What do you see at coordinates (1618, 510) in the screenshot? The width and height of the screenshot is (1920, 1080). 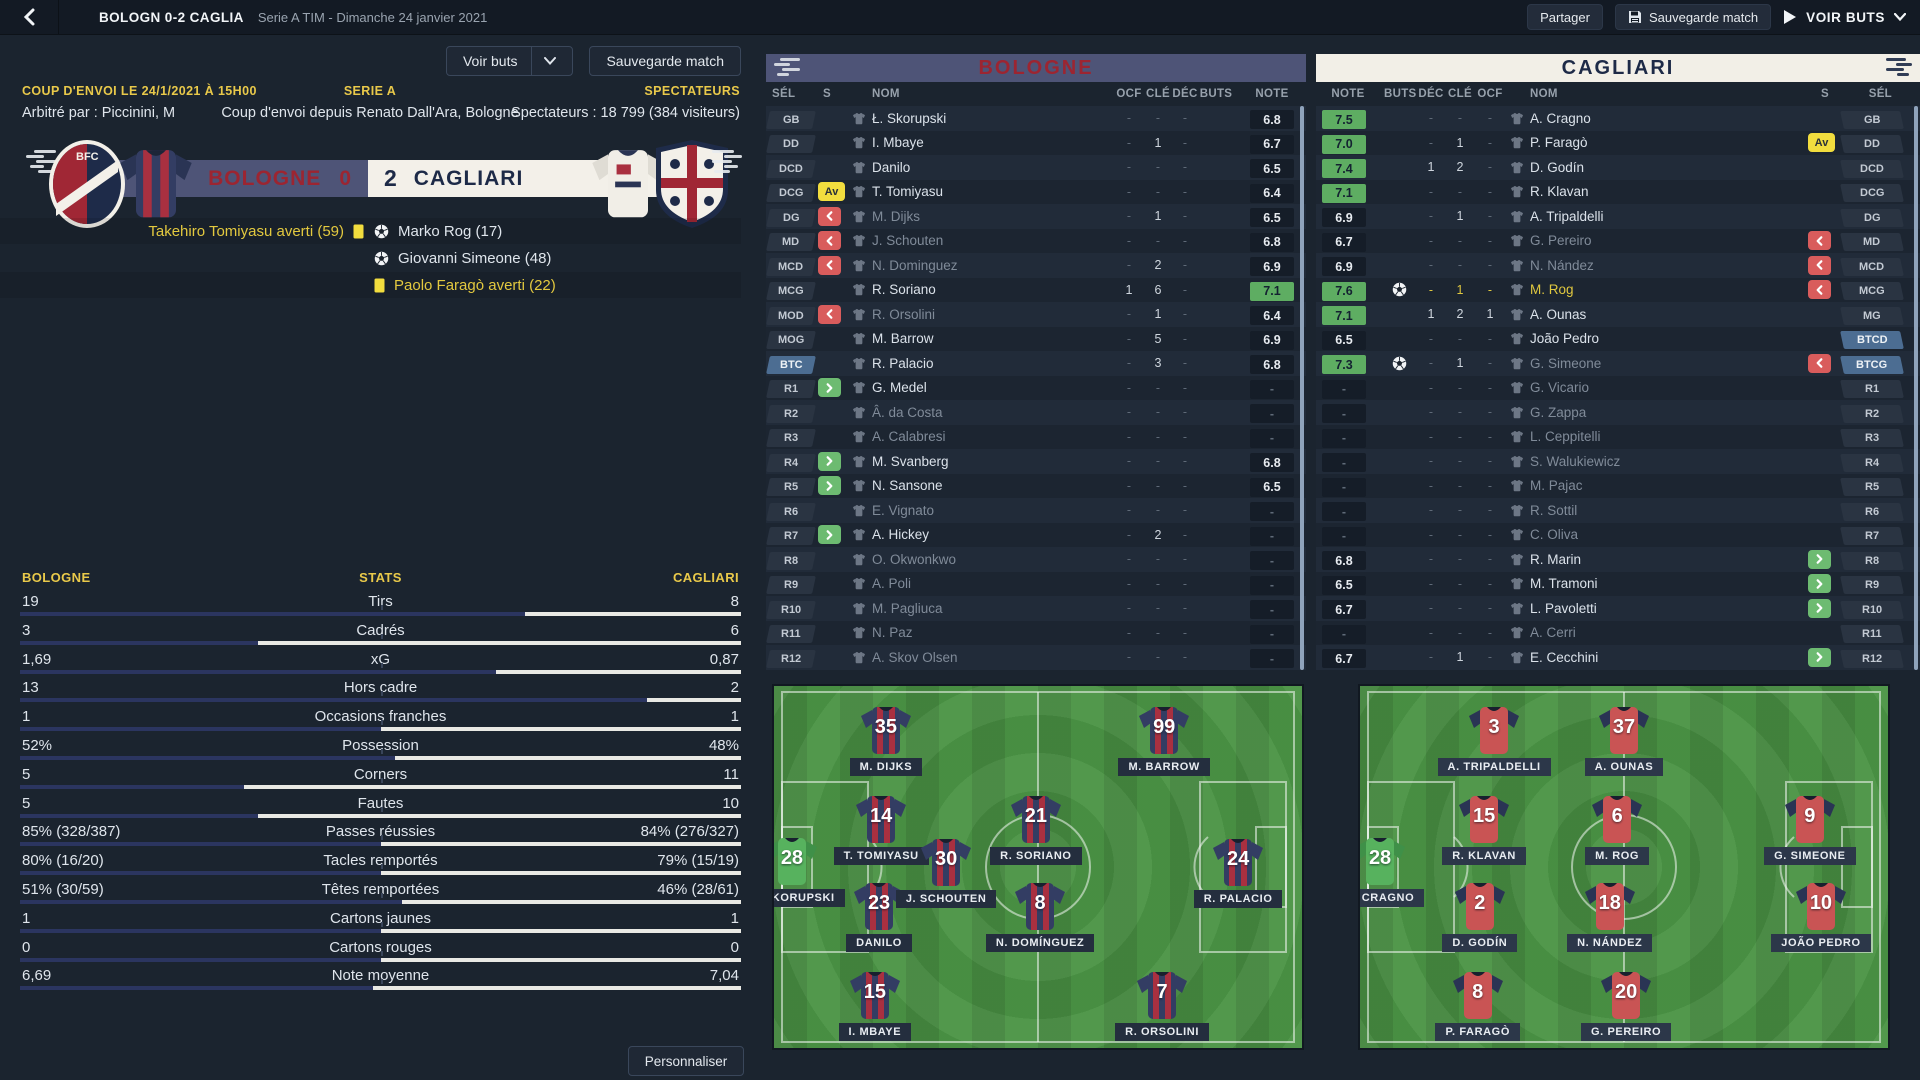 I see `table-row: R6 R. Sottil - - - -` at bounding box center [1618, 510].